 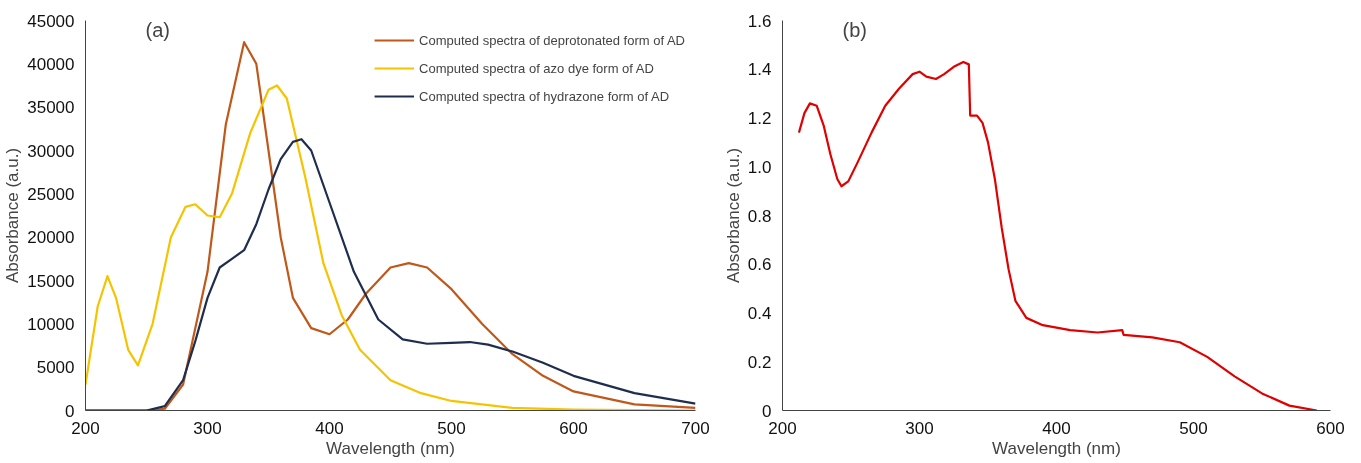 What do you see at coordinates (854, 29) in the screenshot?
I see `annotation: (b)` at bounding box center [854, 29].